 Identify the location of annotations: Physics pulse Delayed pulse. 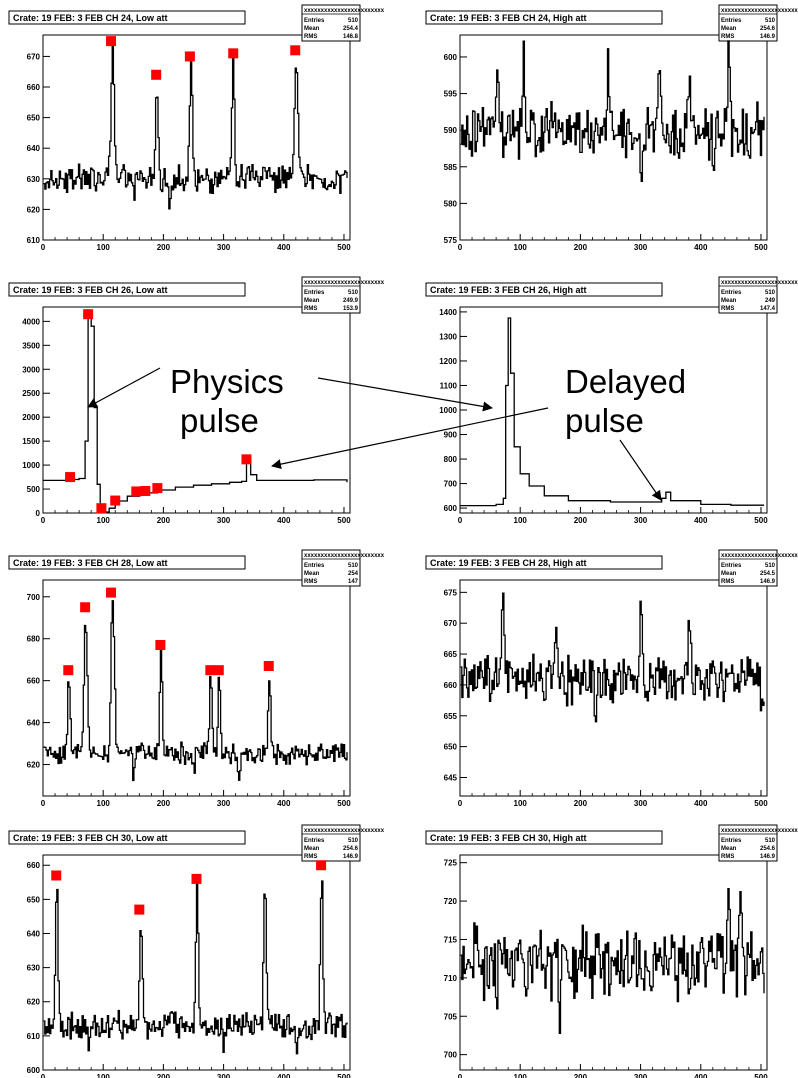
(386, 432).